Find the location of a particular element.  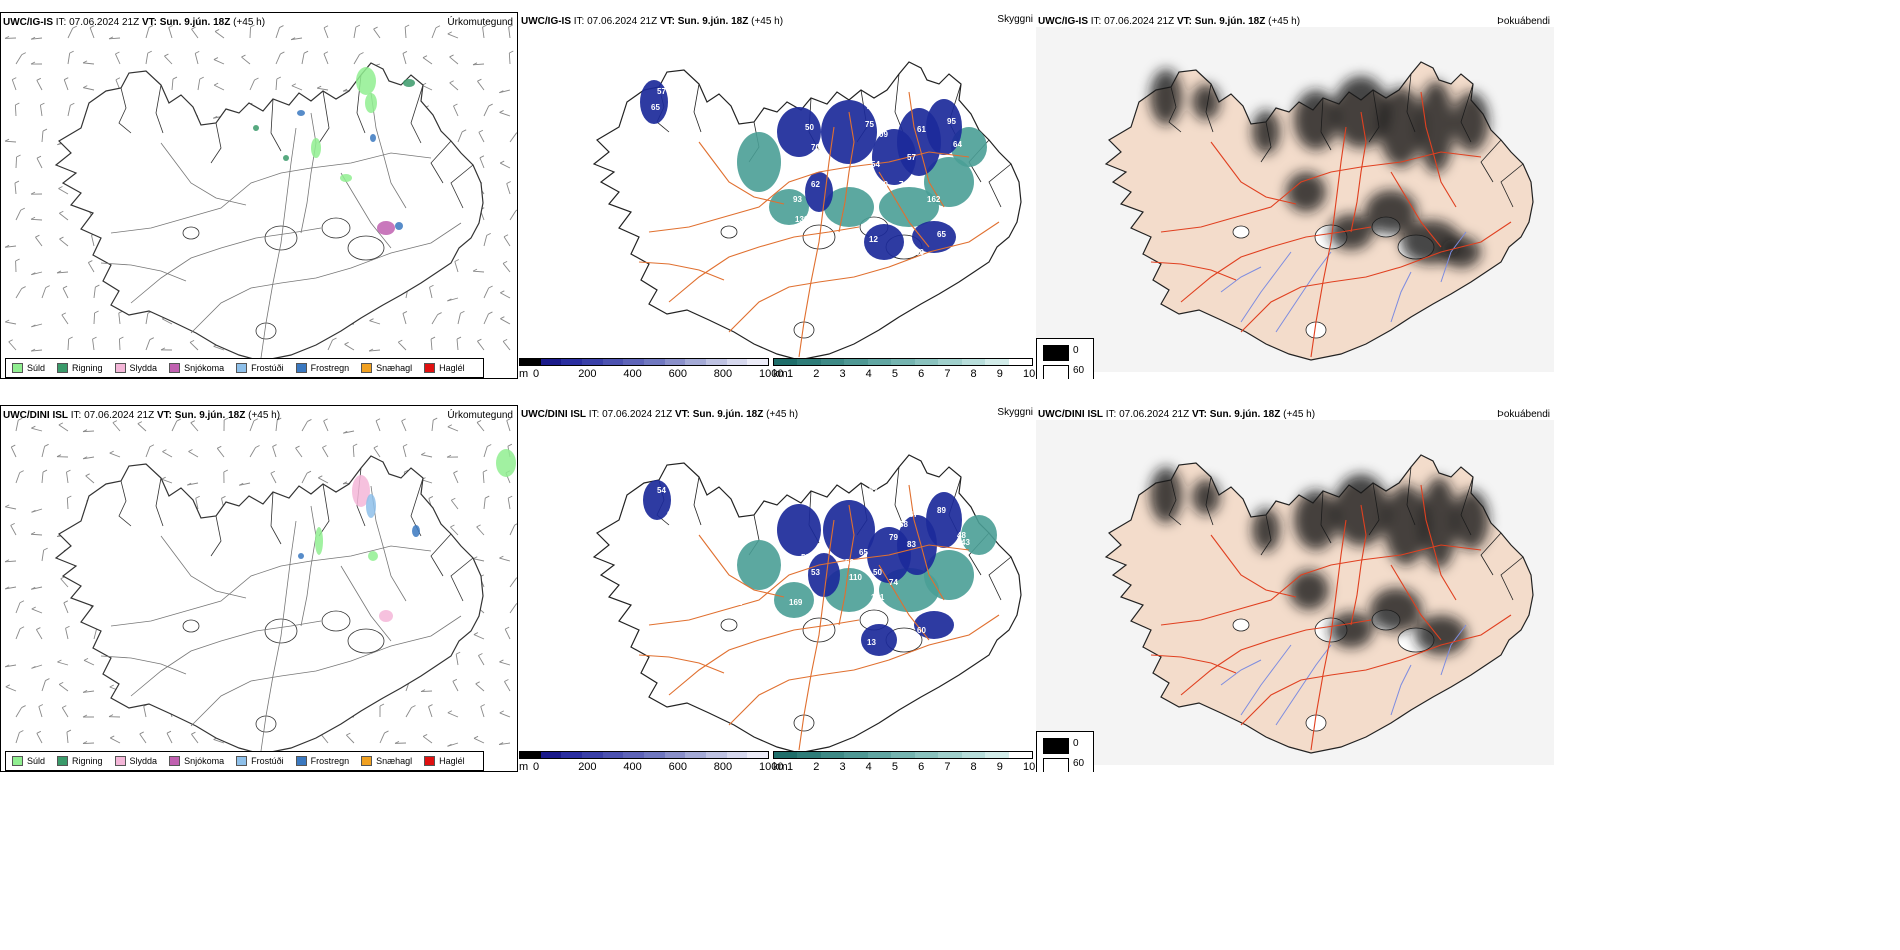

legend-item: Frostúði is located at coordinates (260, 368).